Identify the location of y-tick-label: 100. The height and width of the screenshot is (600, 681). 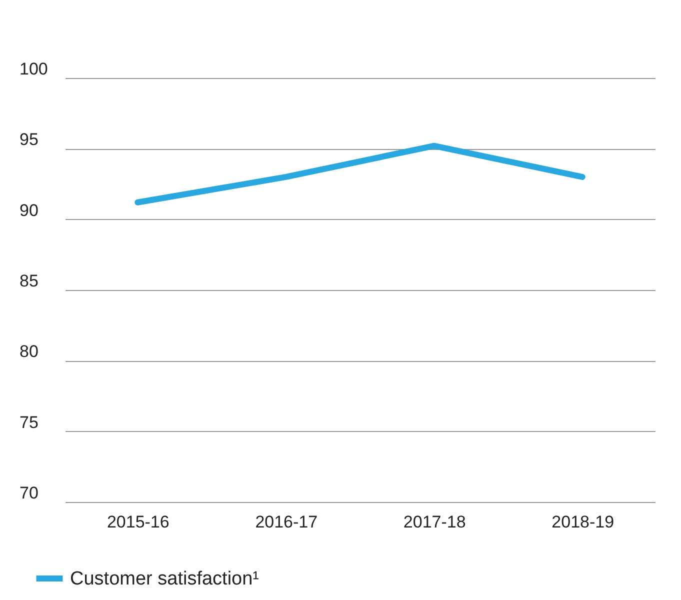
(34, 69).